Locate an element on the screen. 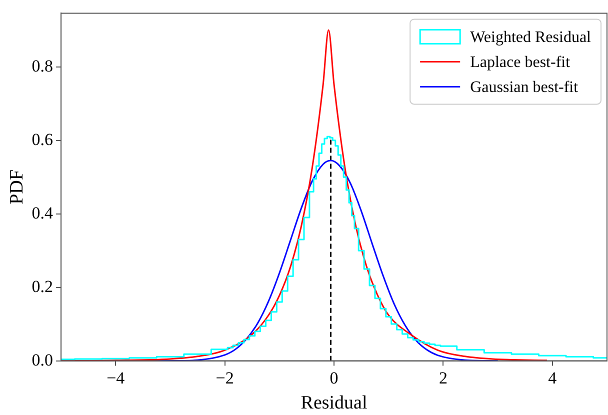 This screenshot has height=415, width=608. y-tick-label: 0.2 is located at coordinates (43, 286).